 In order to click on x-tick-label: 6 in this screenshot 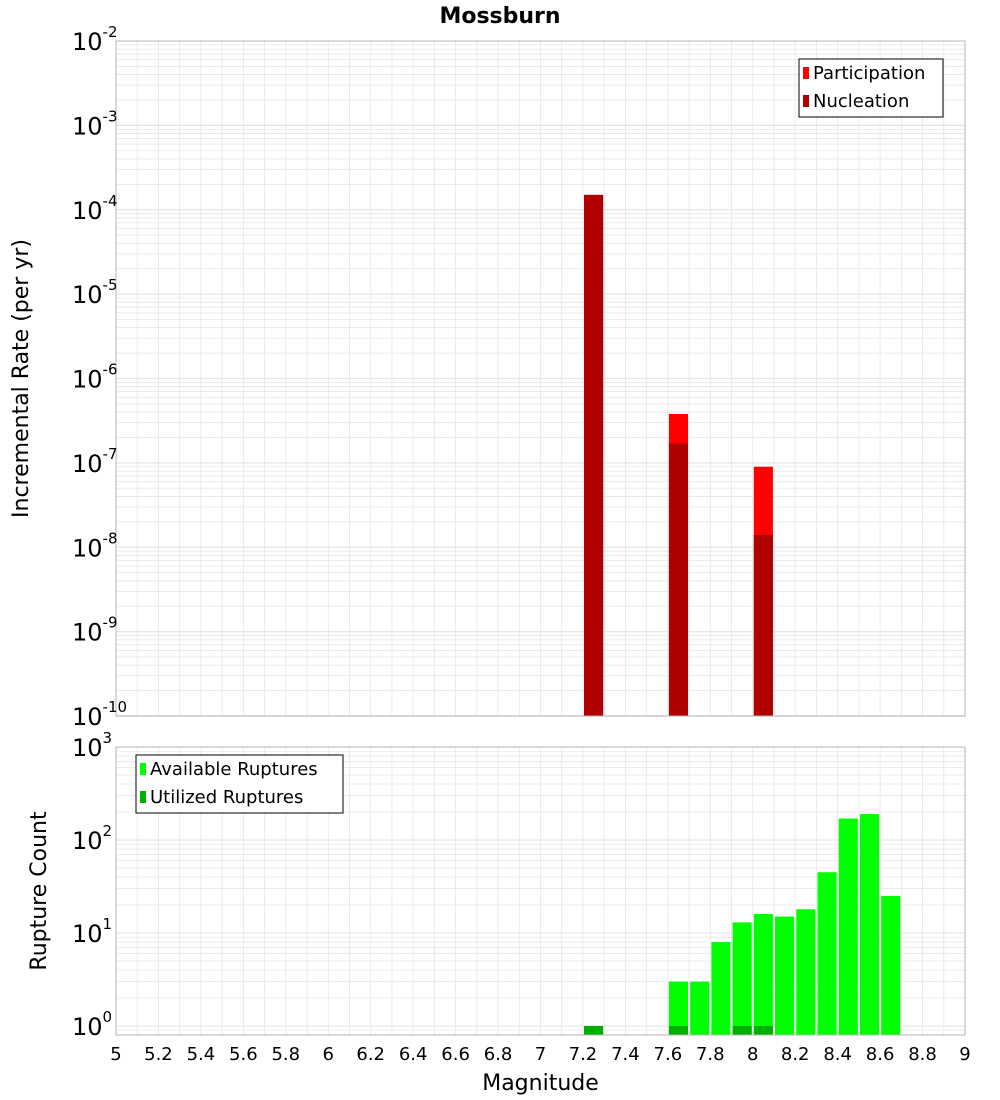, I will do `click(328, 1054)`.